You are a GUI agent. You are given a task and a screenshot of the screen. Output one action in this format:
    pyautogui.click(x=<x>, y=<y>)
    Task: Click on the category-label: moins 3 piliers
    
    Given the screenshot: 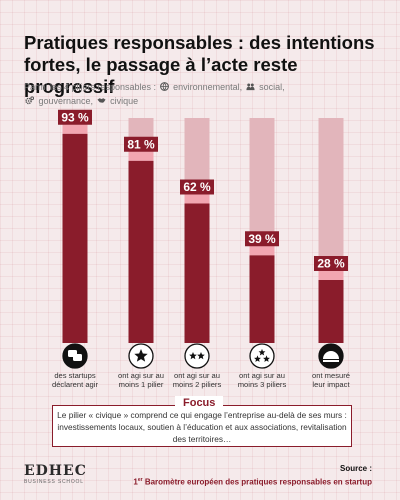 What is the action you would take?
    pyautogui.click(x=262, y=384)
    